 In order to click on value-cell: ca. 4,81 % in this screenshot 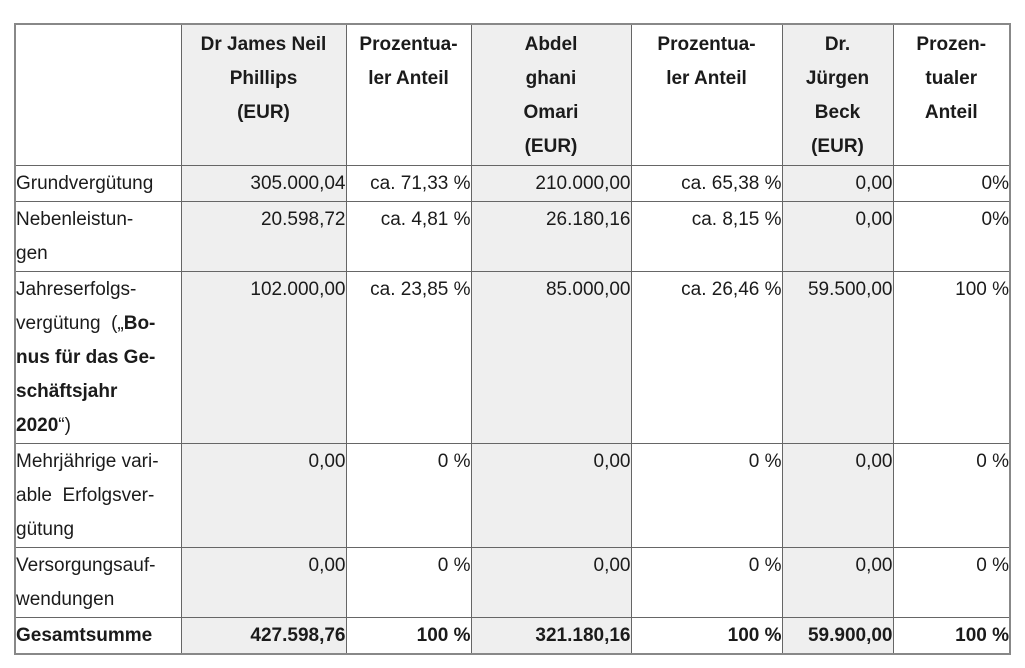, I will do `click(408, 236)`.